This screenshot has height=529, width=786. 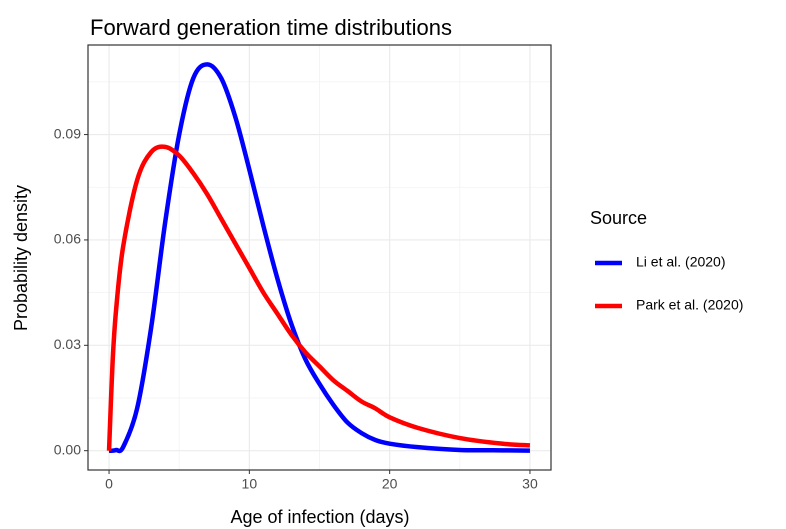 I want to click on y-tick-label: 0.03, so click(x=67, y=344).